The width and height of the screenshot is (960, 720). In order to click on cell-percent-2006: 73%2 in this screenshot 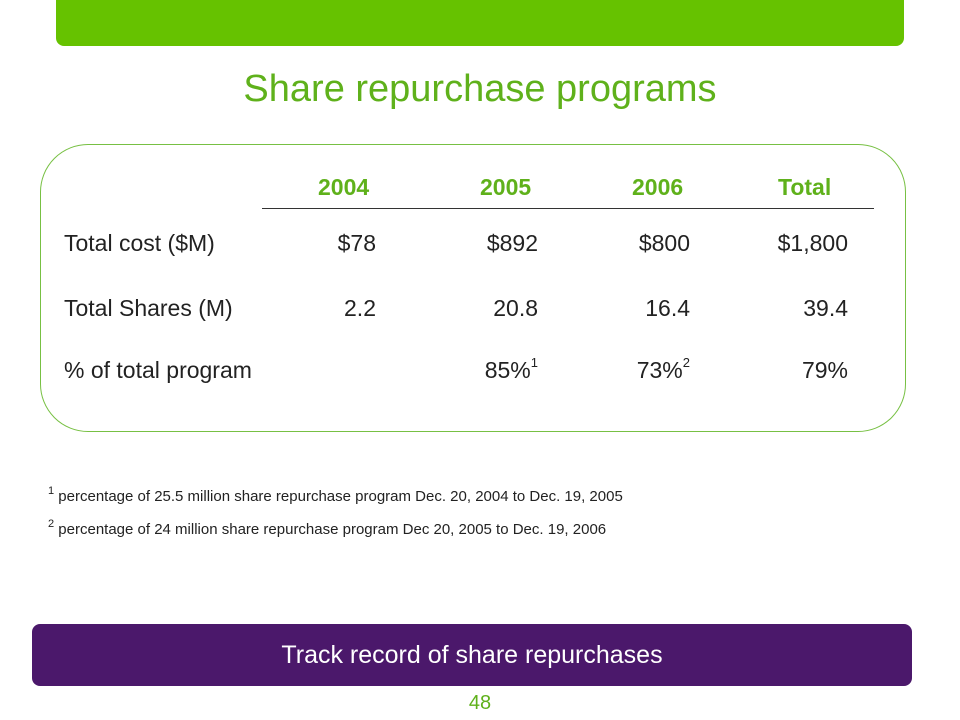, I will do `click(663, 369)`.